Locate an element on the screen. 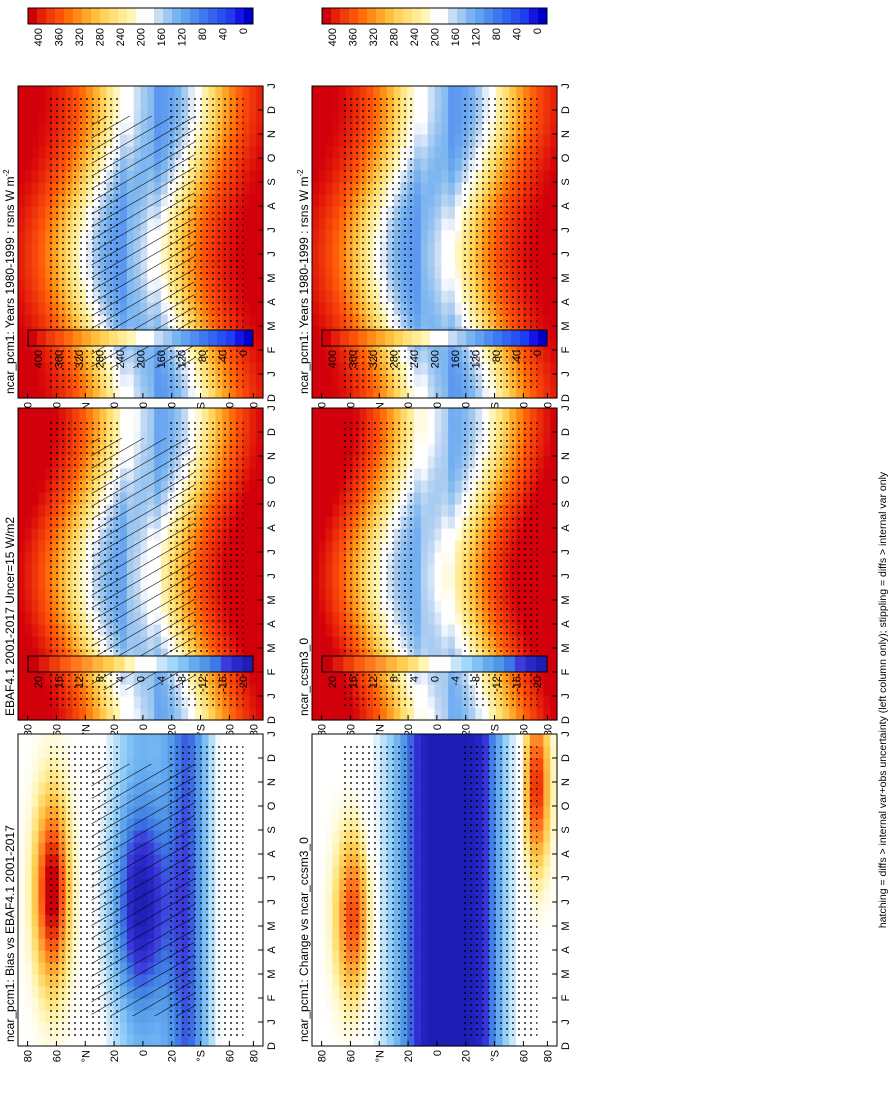  month-tick-label: N is located at coordinates (566, 134).